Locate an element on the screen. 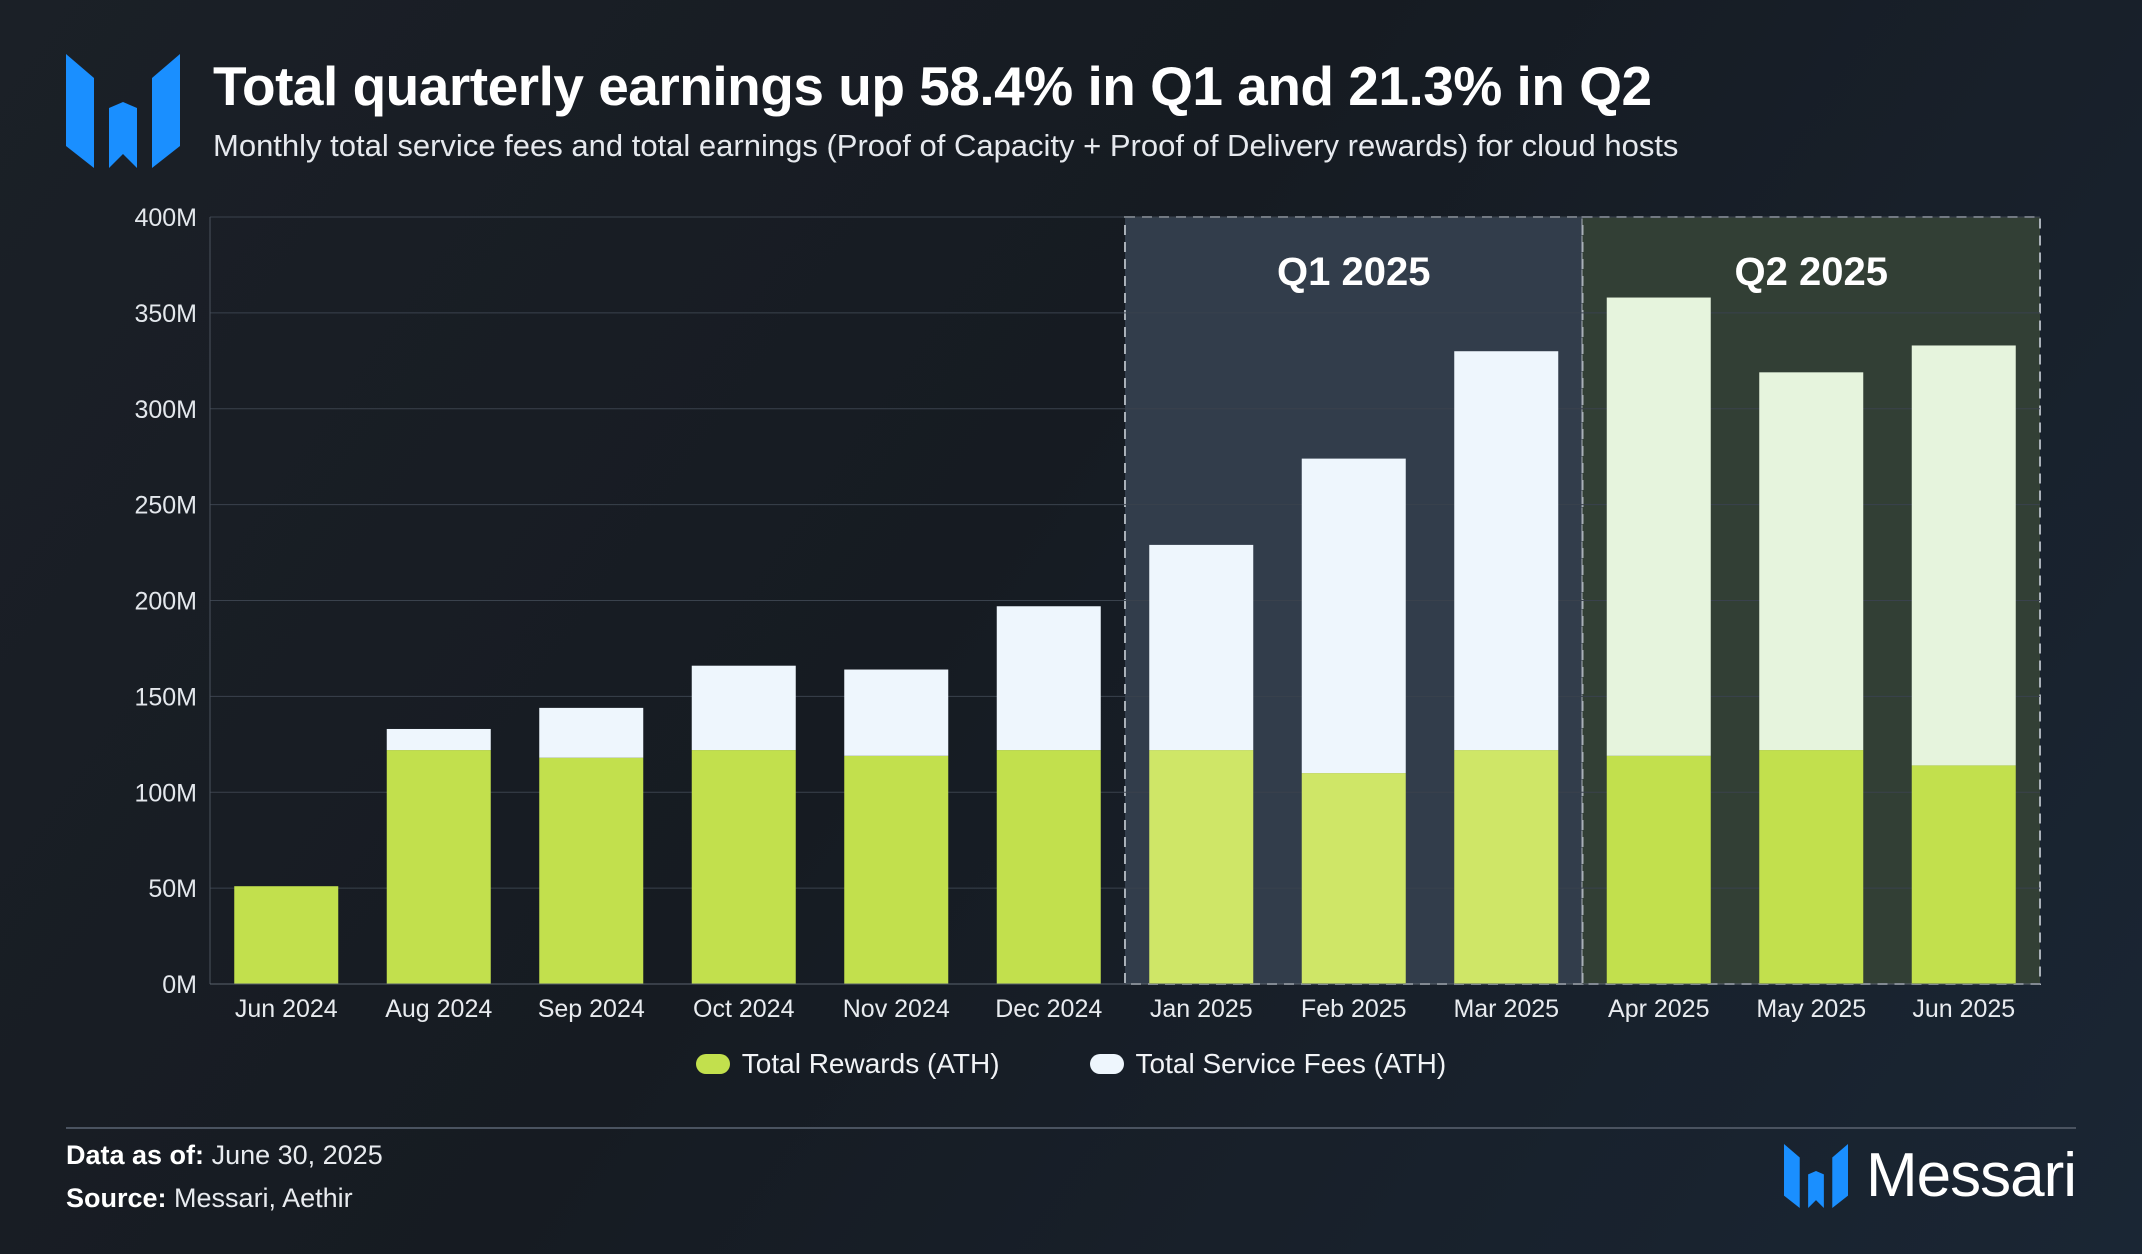 The image size is (2142, 1254). messari-brand-icon is located at coordinates (1815, 1175).